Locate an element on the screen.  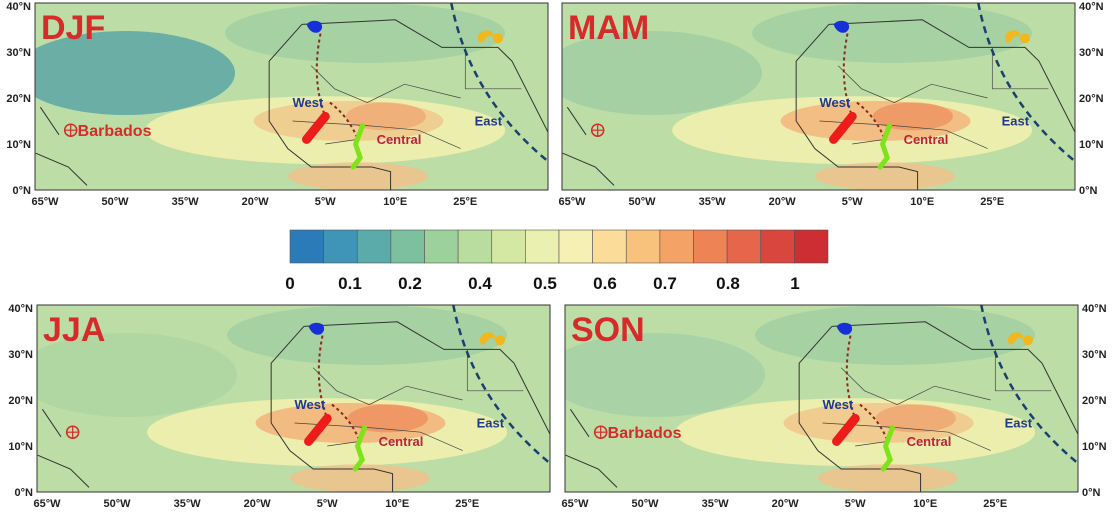
colorbar-label: 0.2 is located at coordinates (410, 283).